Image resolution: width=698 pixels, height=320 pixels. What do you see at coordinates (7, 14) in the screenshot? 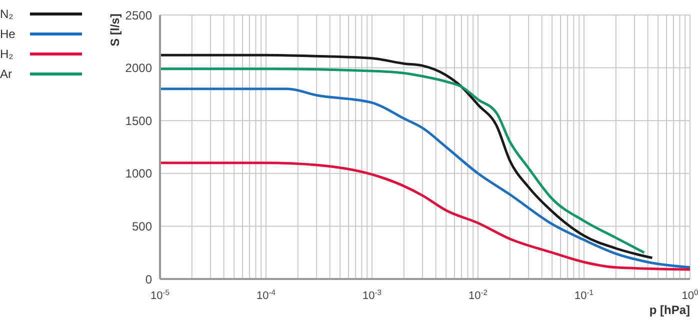
I see `legend-label: N₂` at bounding box center [7, 14].